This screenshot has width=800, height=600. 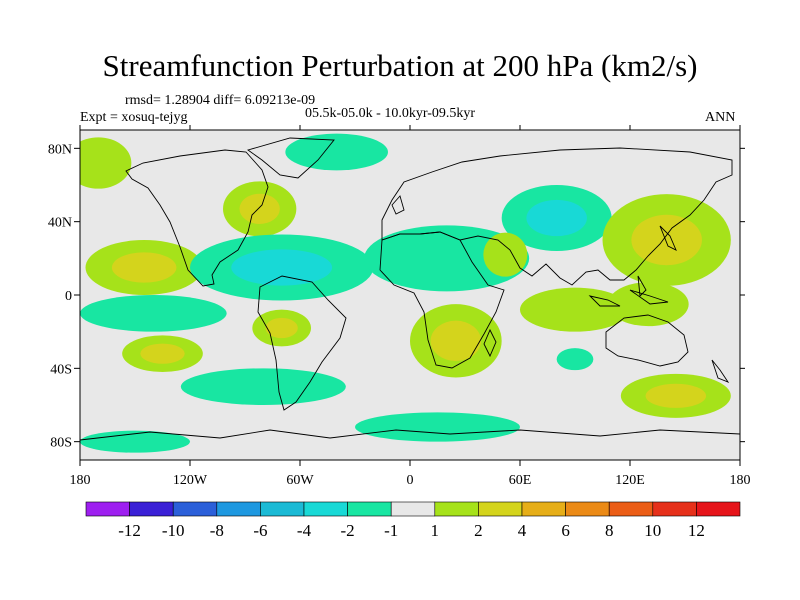 I want to click on period-label: 05.5k-05.0k - 10.0kyr-09.5kyr, so click(x=390, y=113).